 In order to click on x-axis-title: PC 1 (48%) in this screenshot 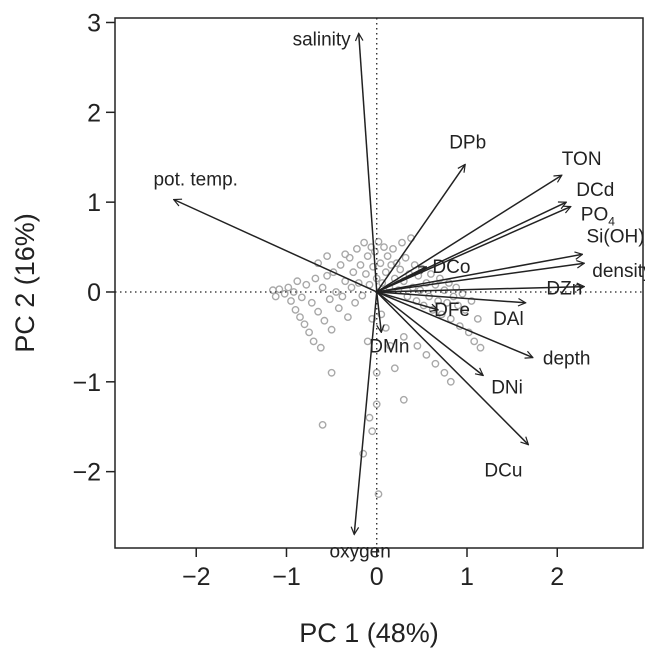, I will do `click(369, 633)`.